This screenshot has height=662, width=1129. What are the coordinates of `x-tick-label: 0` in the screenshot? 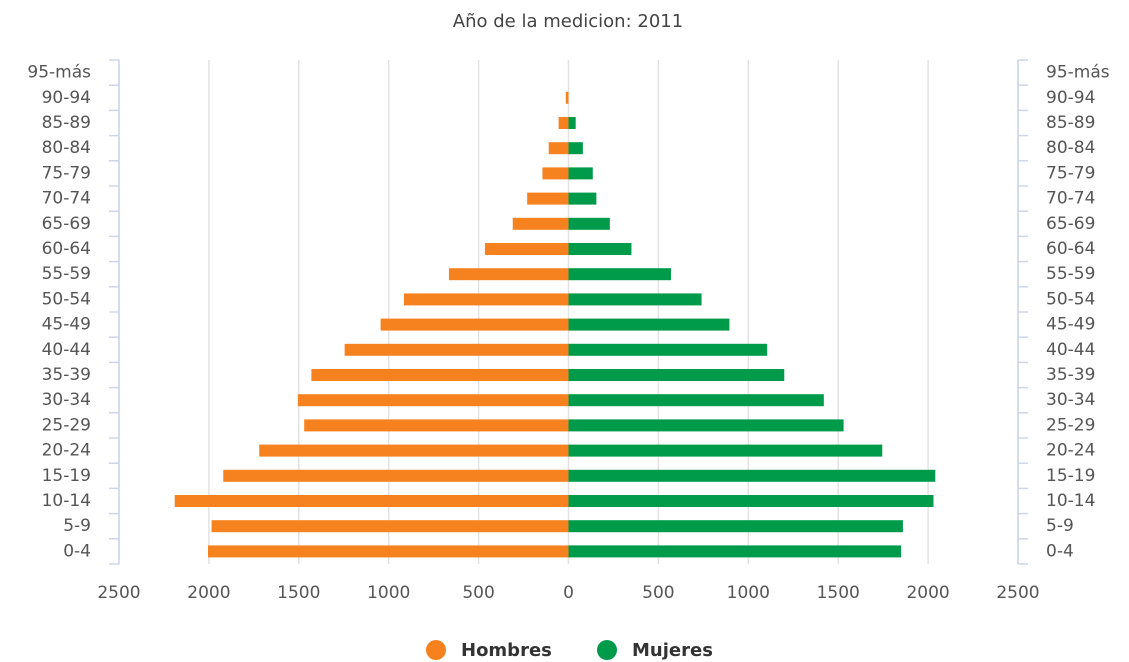 It's located at (568, 593).